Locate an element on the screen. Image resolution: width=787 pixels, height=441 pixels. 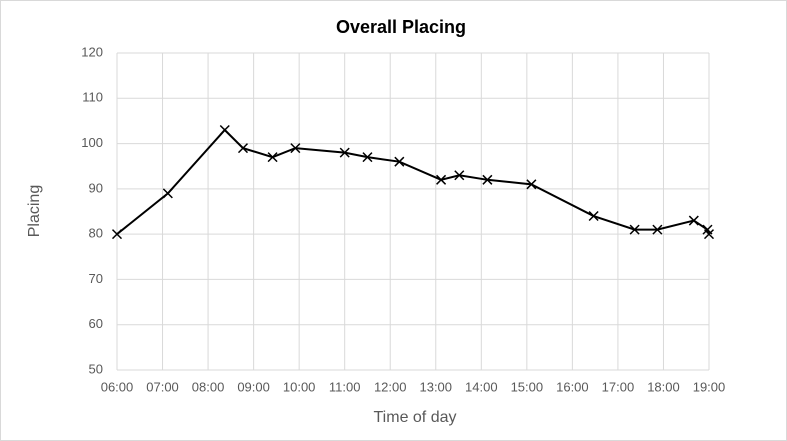
x-tick-label: 11:00 is located at coordinates (345, 386).